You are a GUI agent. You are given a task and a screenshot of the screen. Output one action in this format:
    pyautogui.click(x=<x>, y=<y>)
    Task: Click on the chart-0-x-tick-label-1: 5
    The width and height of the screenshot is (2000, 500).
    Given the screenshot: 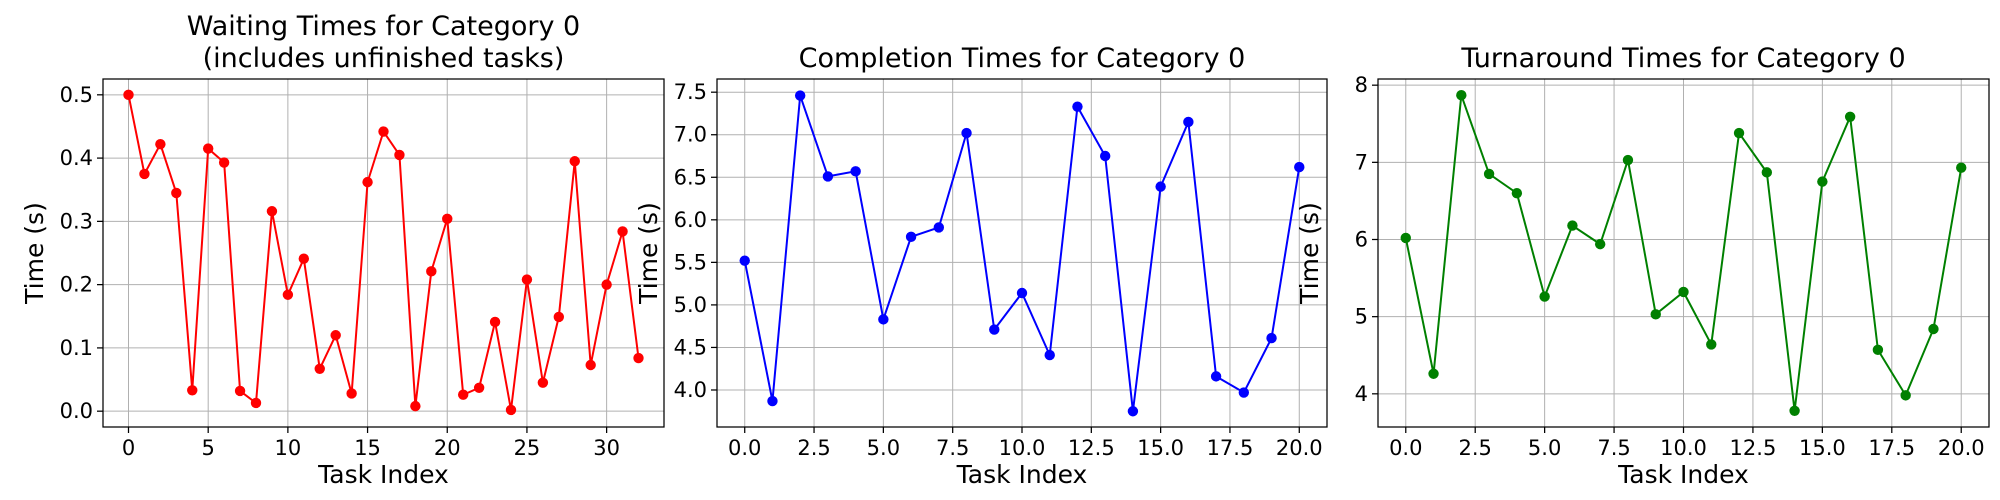 What is the action you would take?
    pyautogui.click(x=208, y=448)
    